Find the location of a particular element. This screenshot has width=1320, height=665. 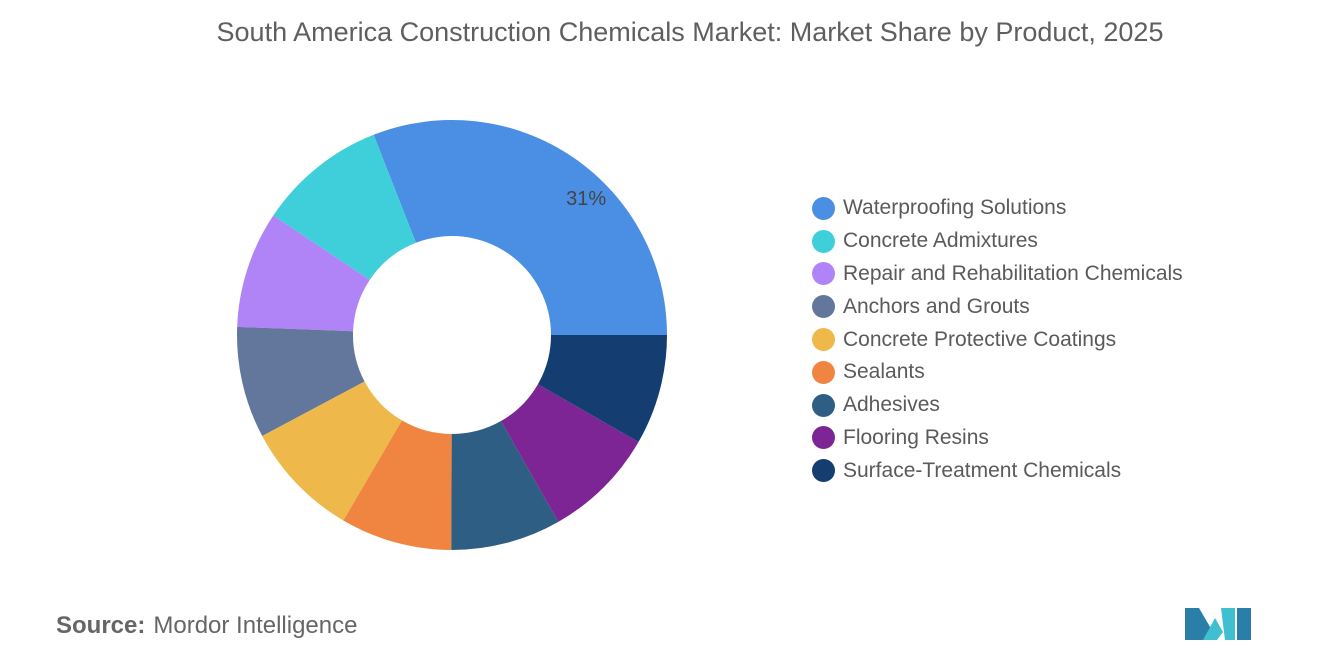

legend-item: Flooring Resins is located at coordinates (997, 438).